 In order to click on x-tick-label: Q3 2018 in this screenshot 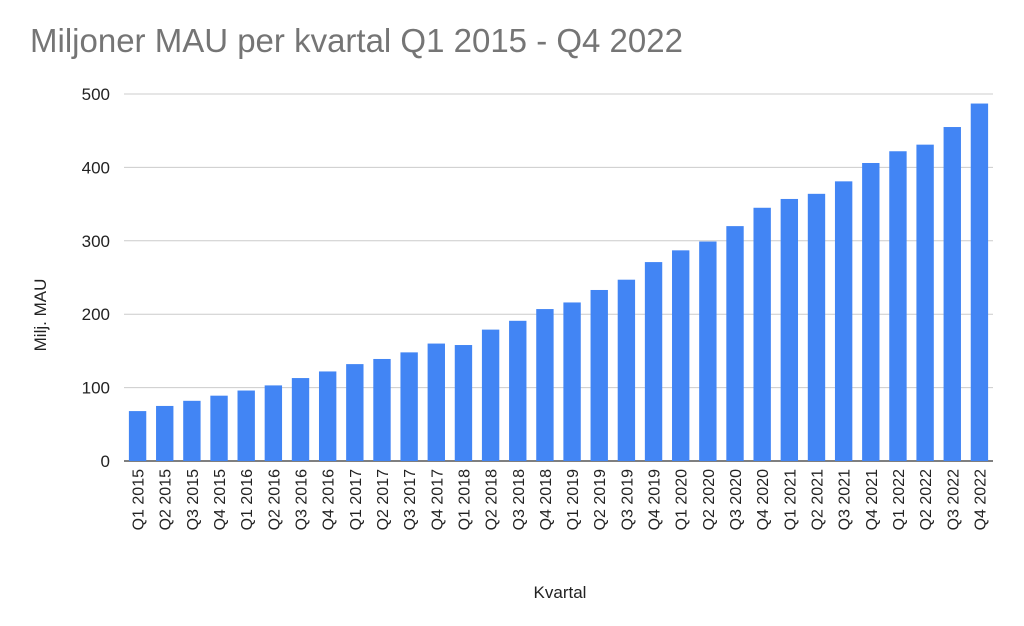, I will do `click(519, 499)`.